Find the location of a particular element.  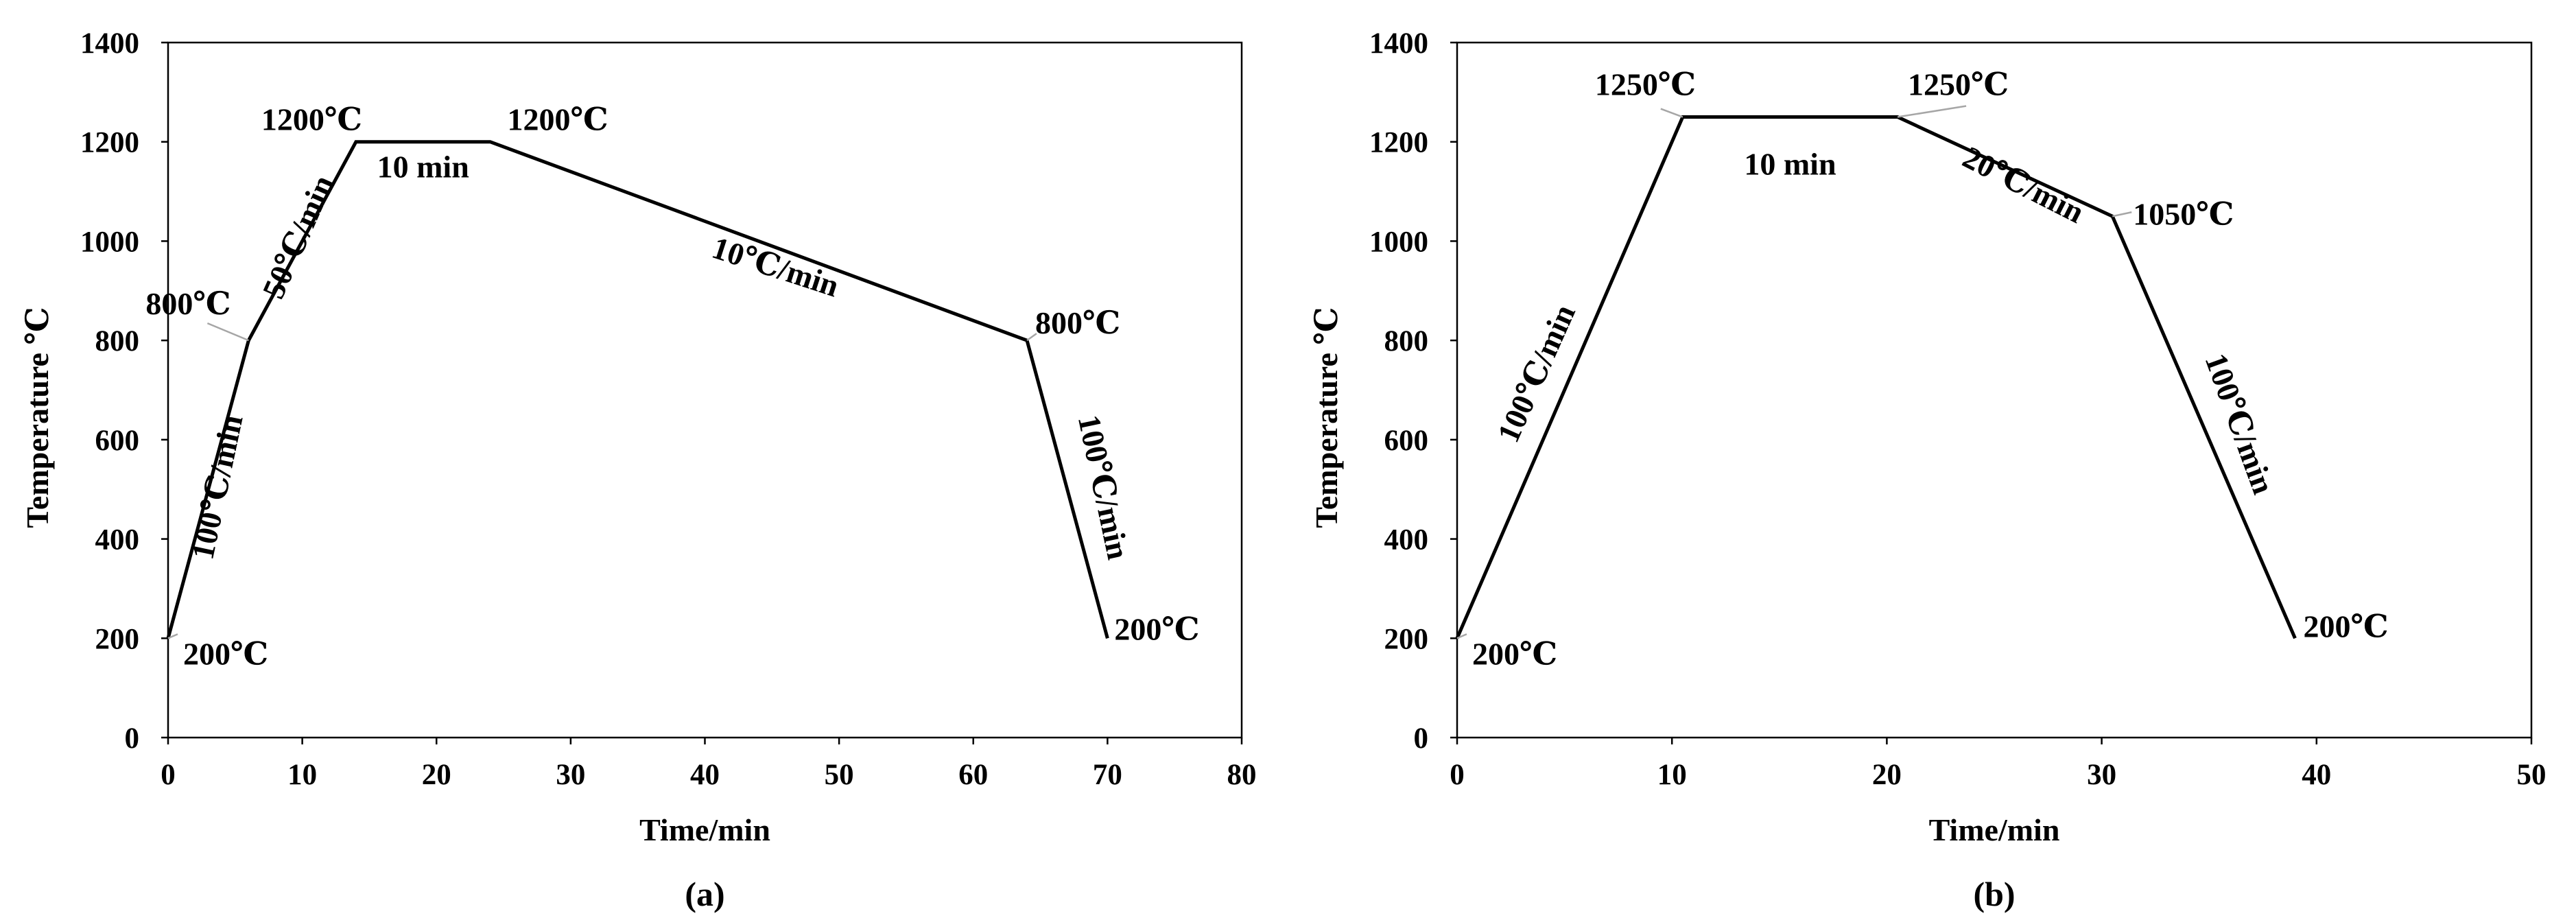

x-tick-label: 60 is located at coordinates (973, 775).